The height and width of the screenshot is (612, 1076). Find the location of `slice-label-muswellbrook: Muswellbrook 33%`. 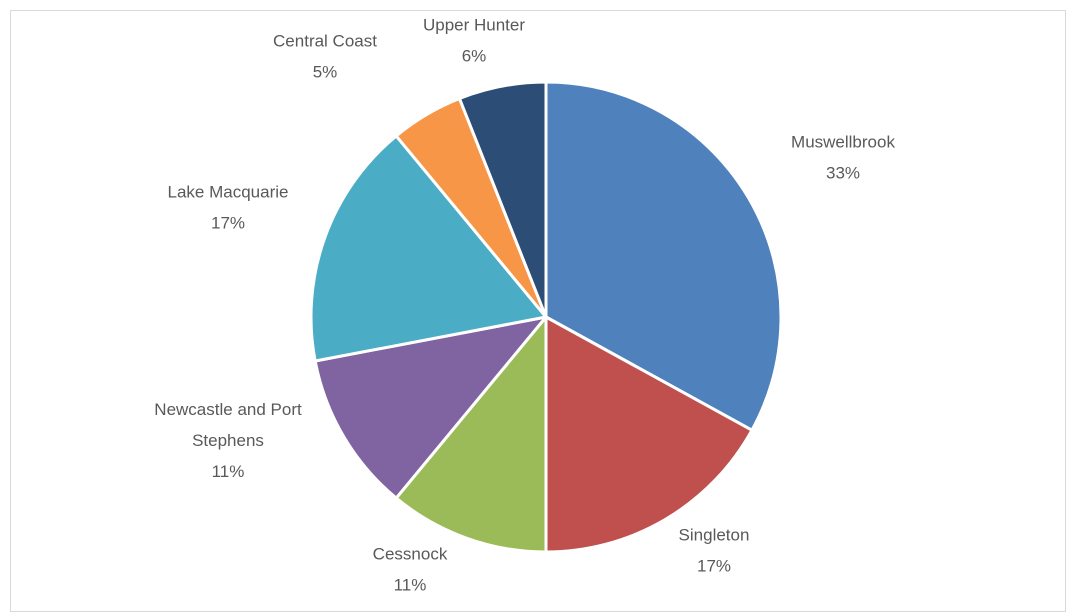

slice-label-muswellbrook: Muswellbrook 33% is located at coordinates (843, 158).